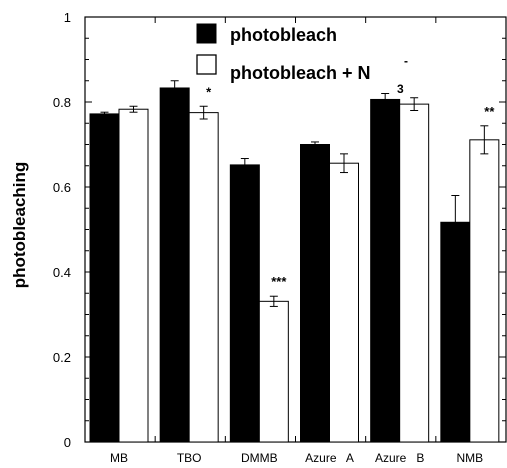 The image size is (507, 468). Describe the element at coordinates (67, 442) in the screenshot. I see `y-tick-label: 0` at that location.